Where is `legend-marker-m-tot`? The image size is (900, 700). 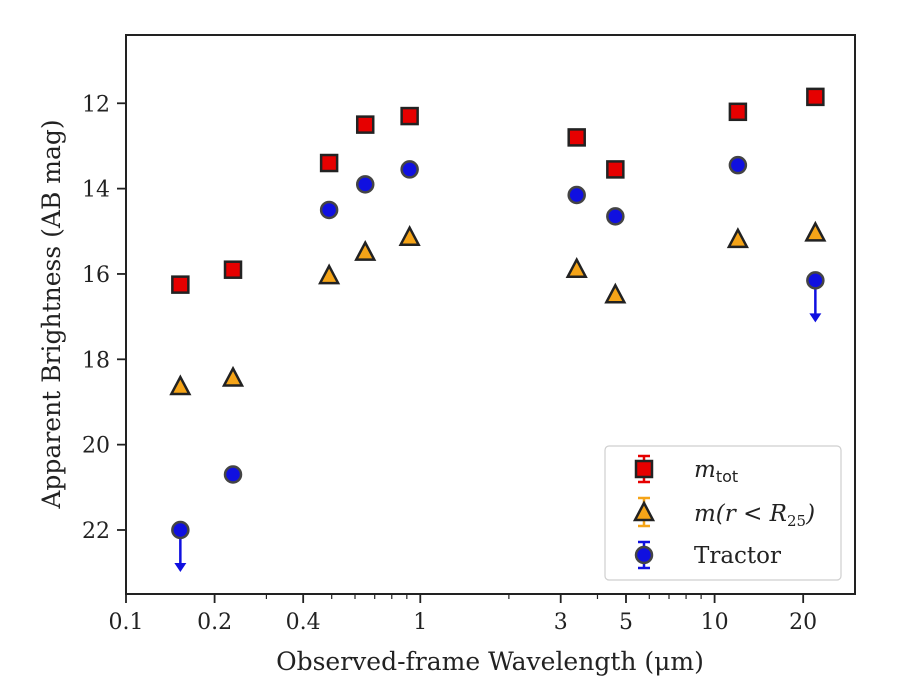 legend-marker-m-tot is located at coordinates (644, 469).